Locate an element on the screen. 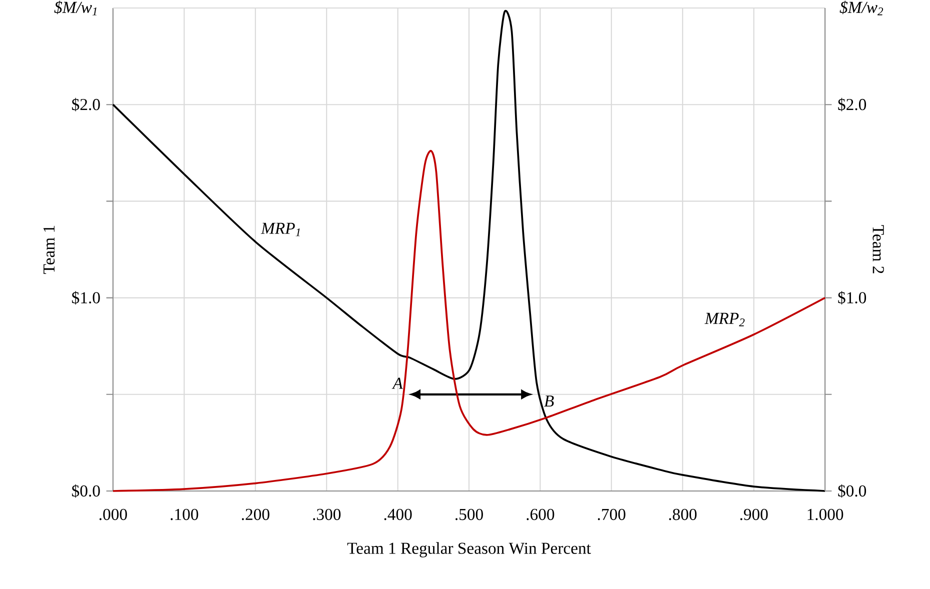 This screenshot has height=589, width=930. y2-tick-label: $2.0 is located at coordinates (852, 105).